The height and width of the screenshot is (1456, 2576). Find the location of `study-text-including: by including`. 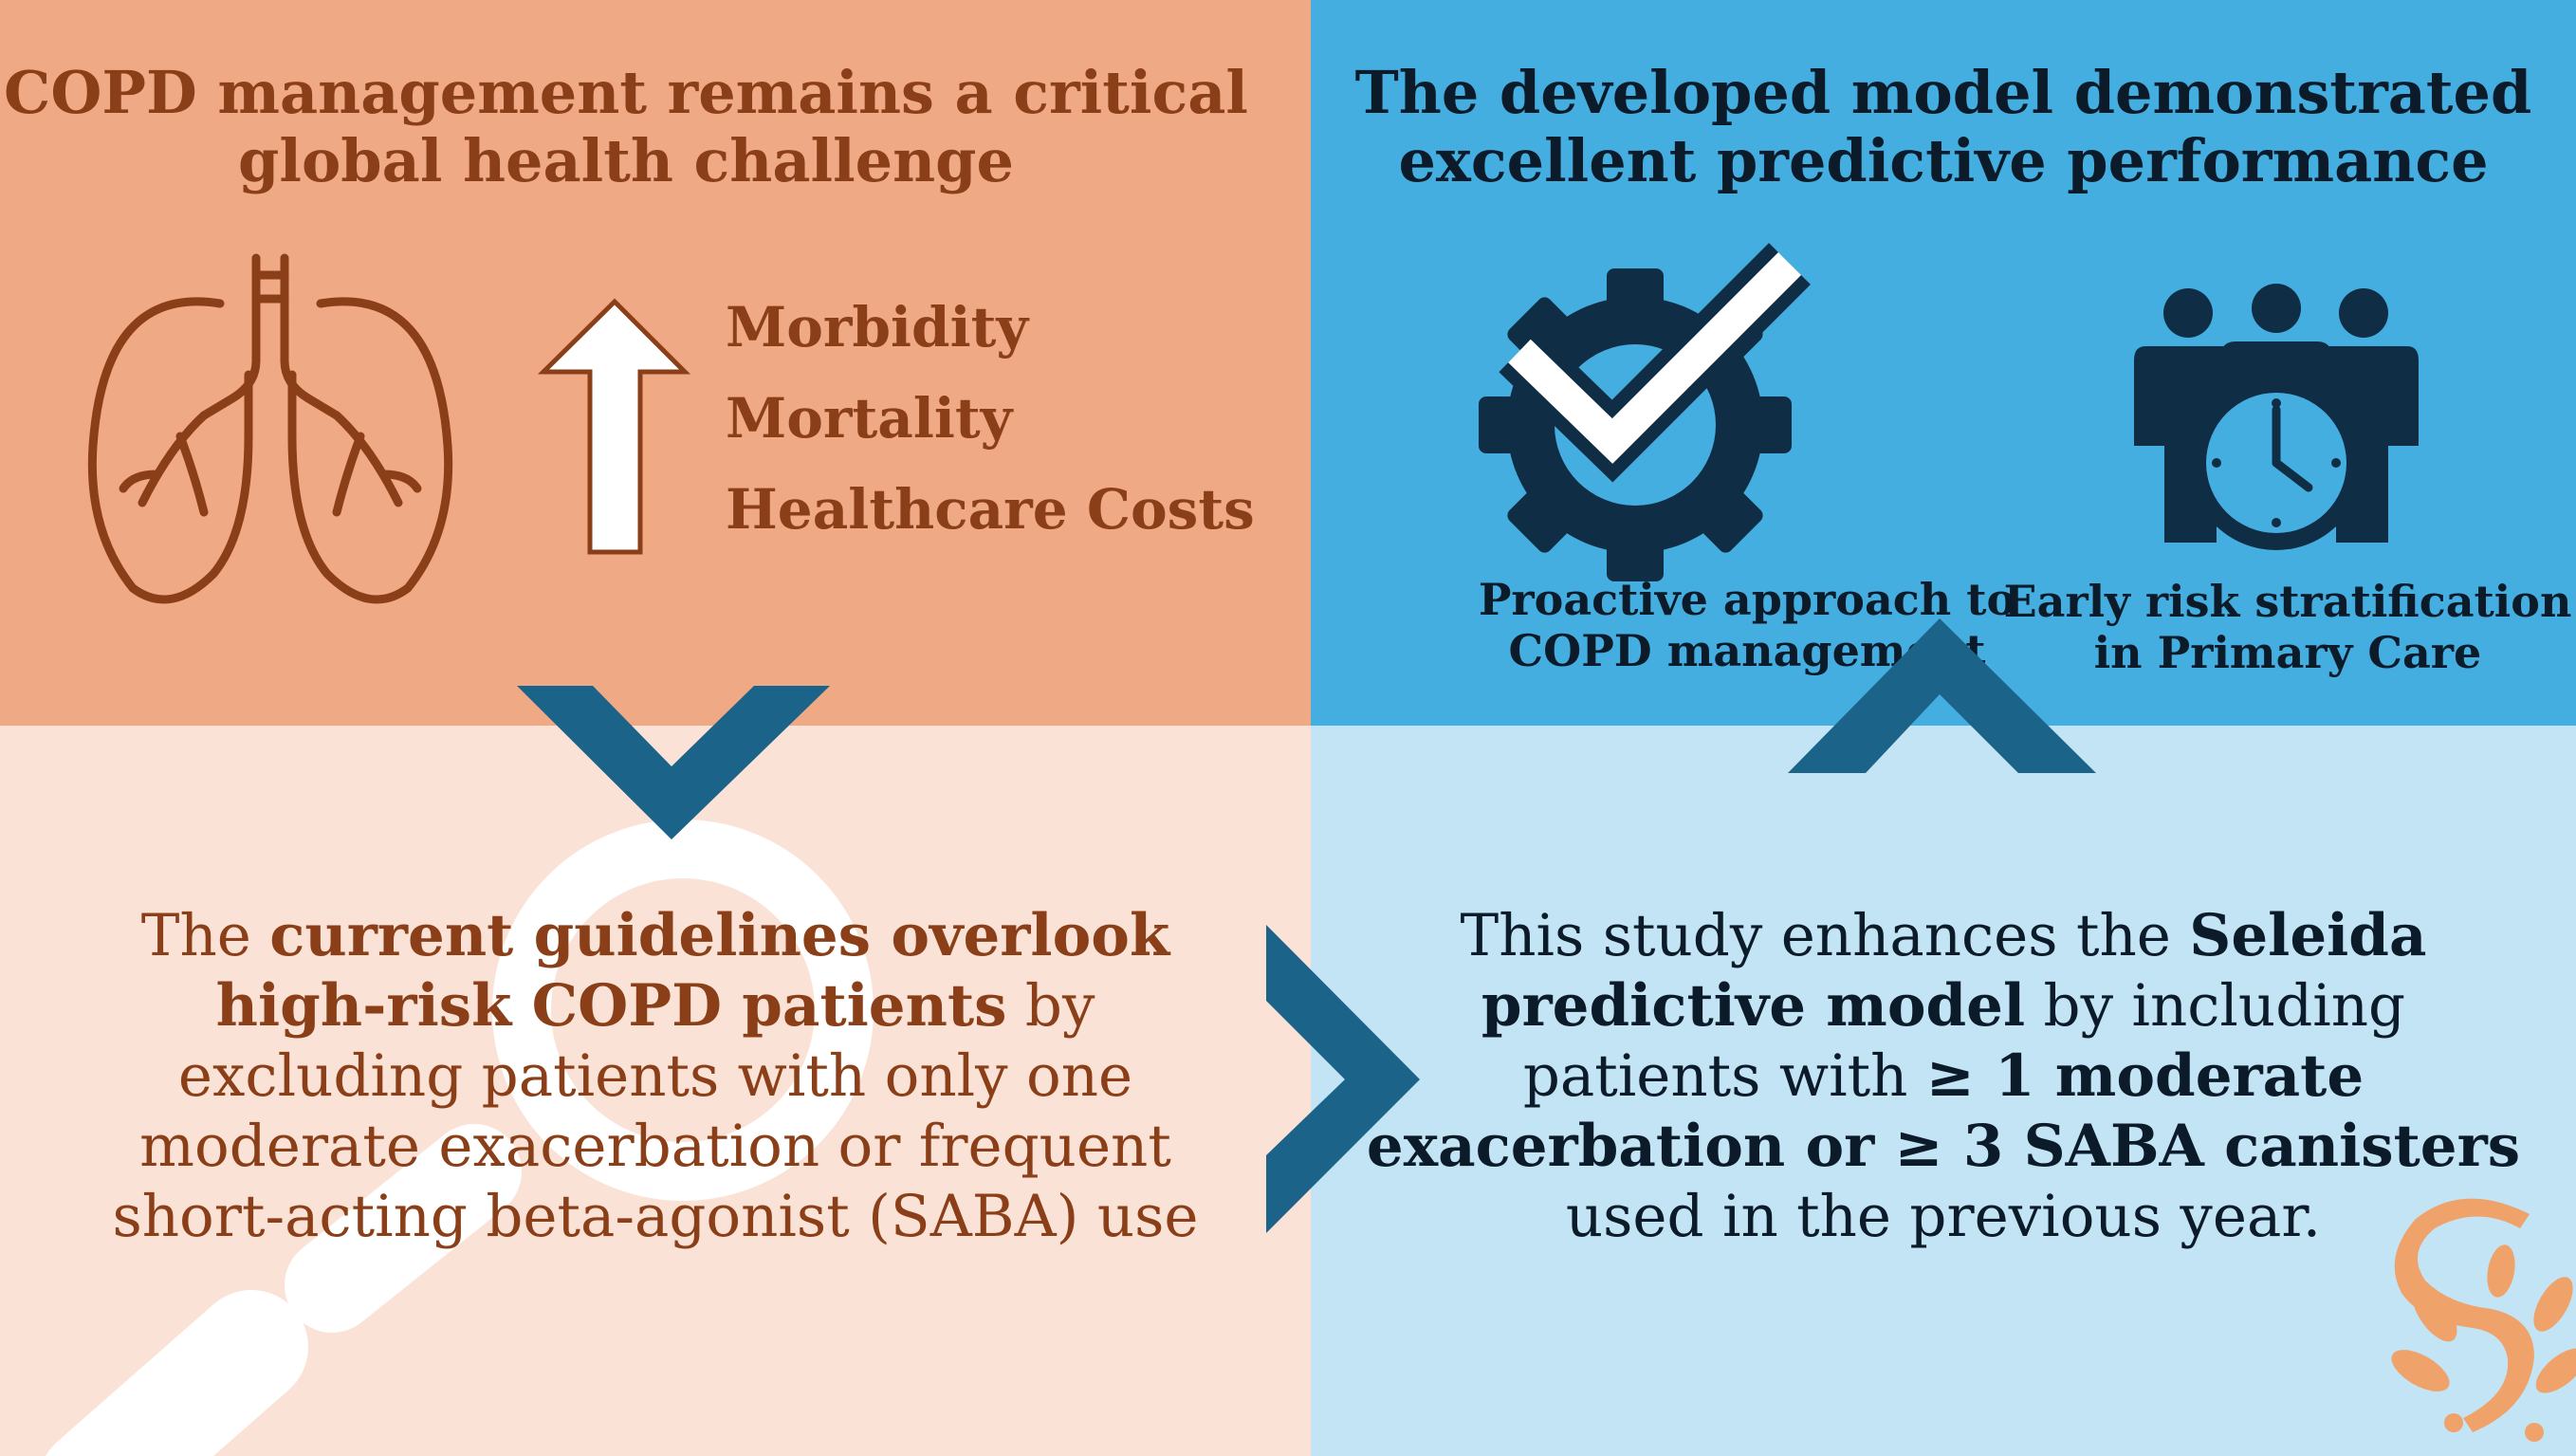

study-text-including: by including is located at coordinates (2215, 1006).